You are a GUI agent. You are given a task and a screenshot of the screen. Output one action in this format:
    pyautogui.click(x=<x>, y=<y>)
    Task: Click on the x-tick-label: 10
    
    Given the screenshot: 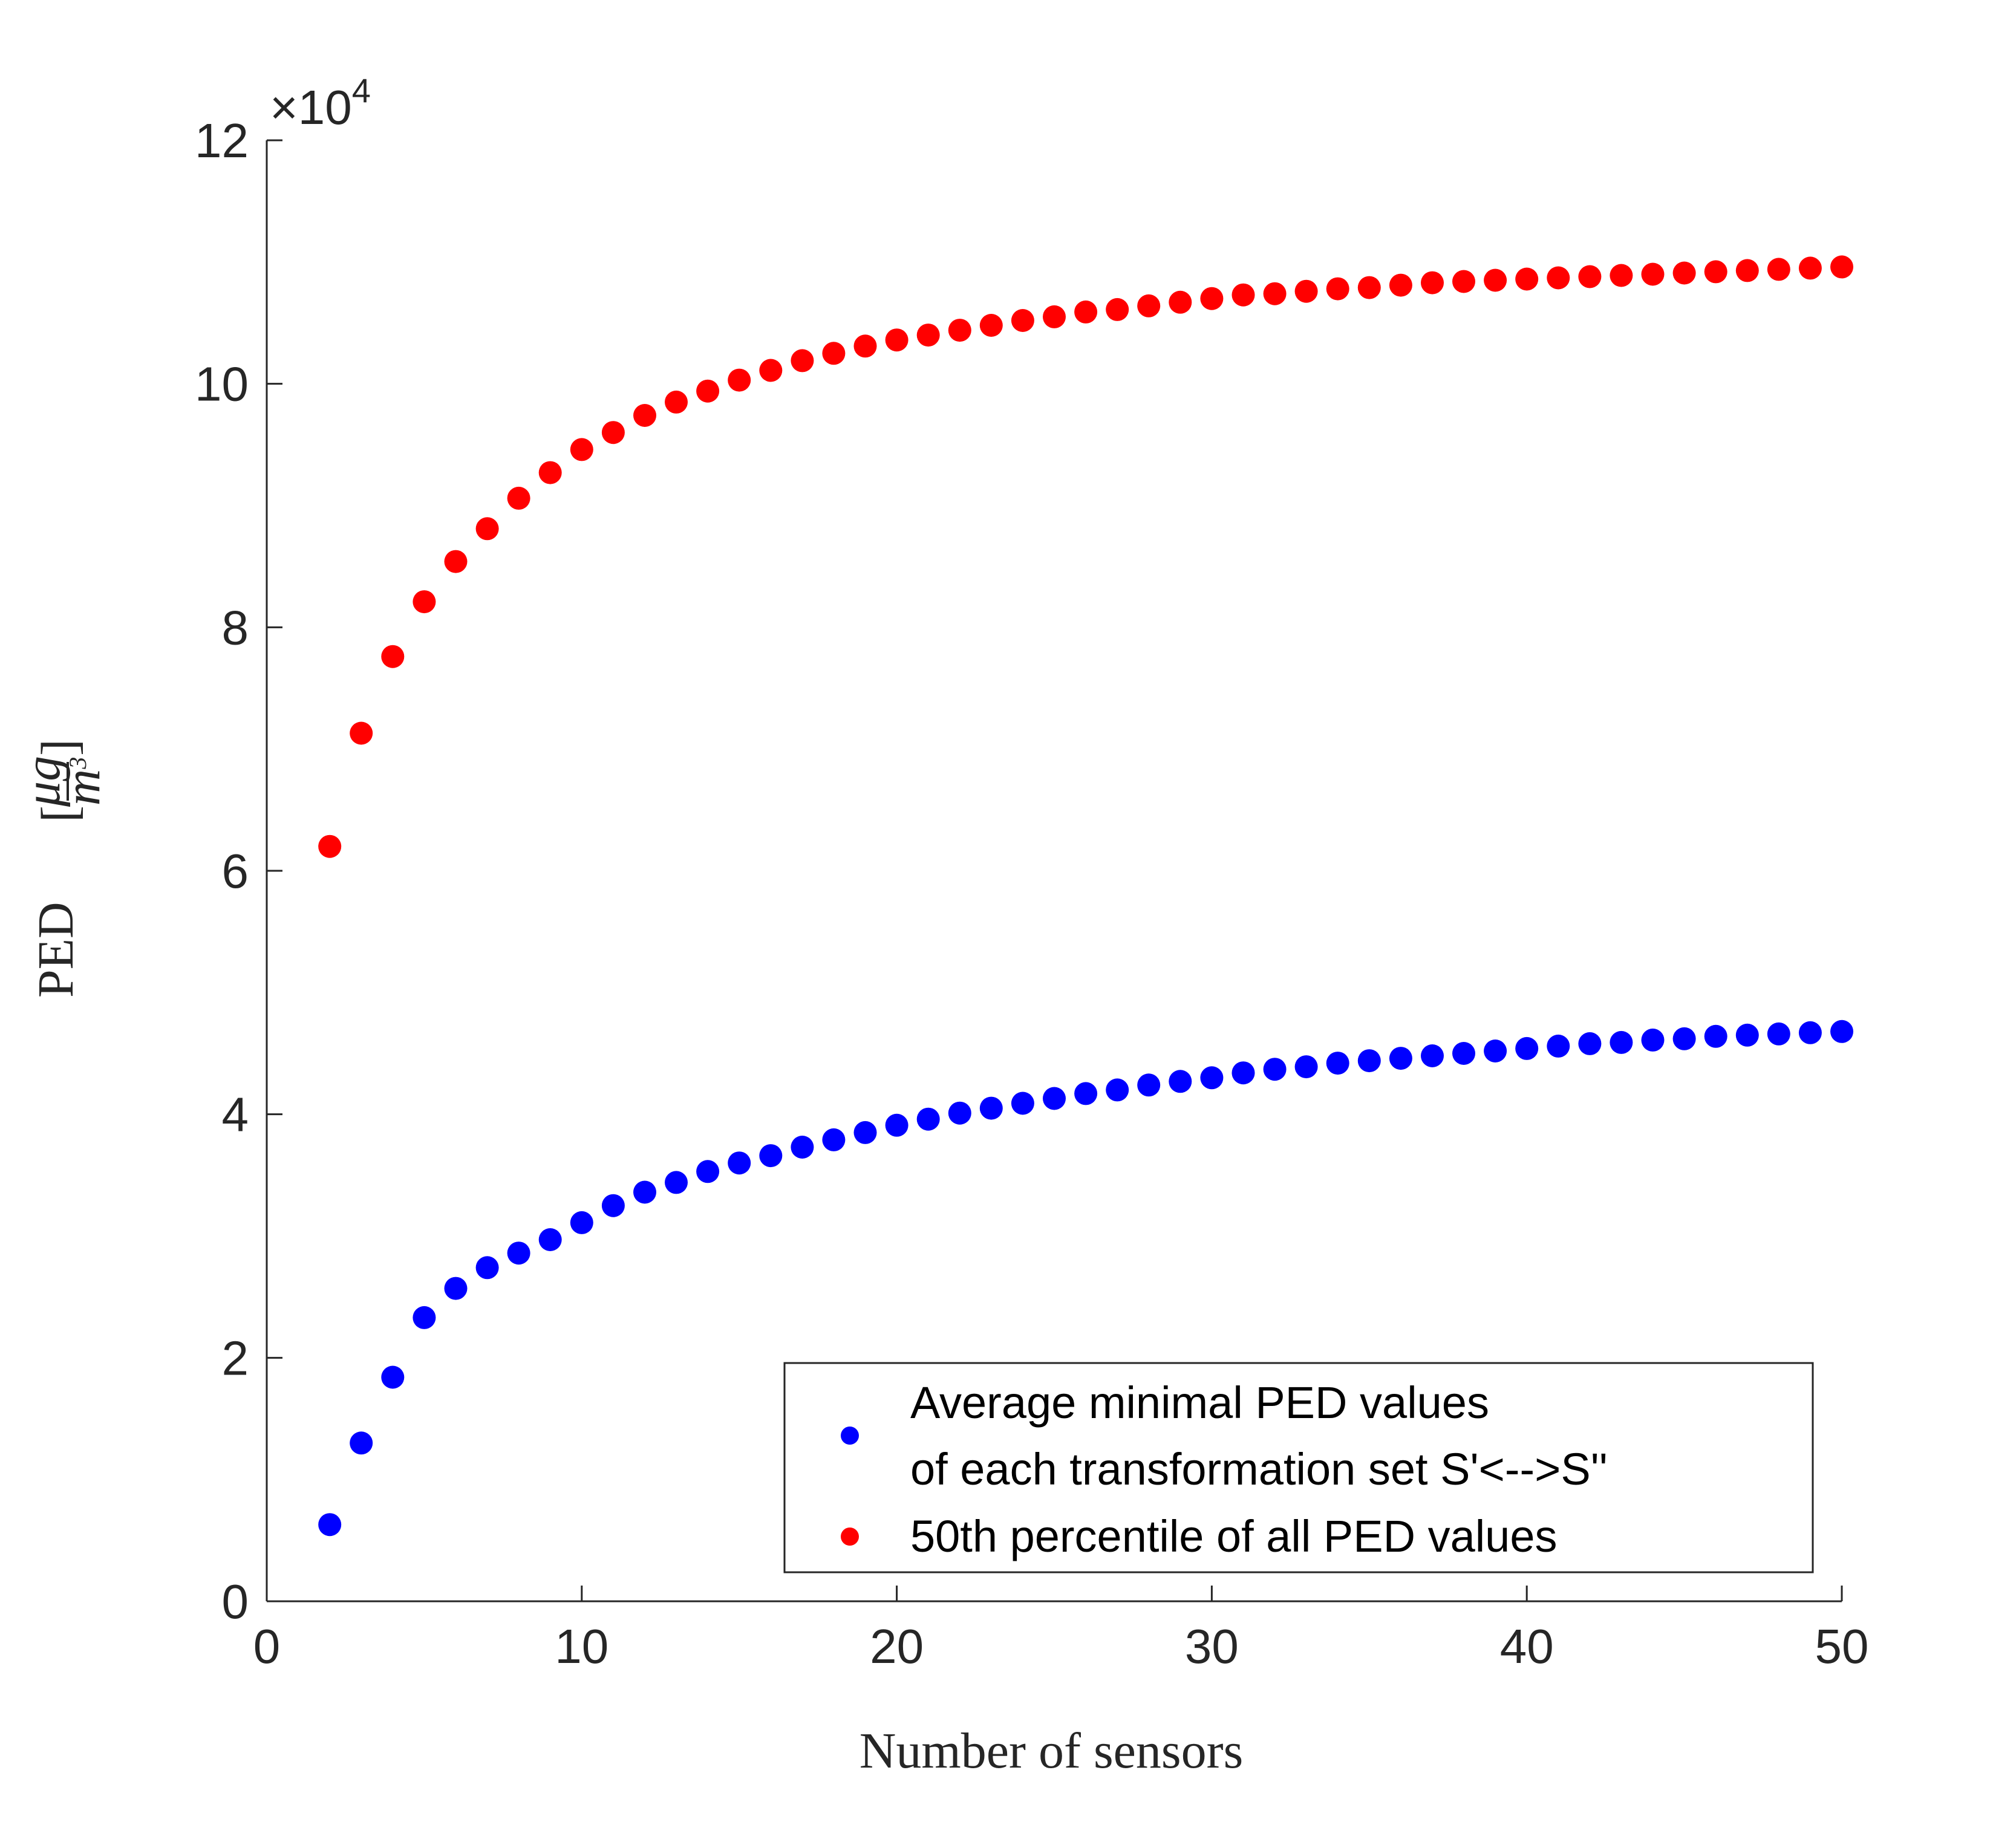 What is the action you would take?
    pyautogui.click(x=581, y=1646)
    